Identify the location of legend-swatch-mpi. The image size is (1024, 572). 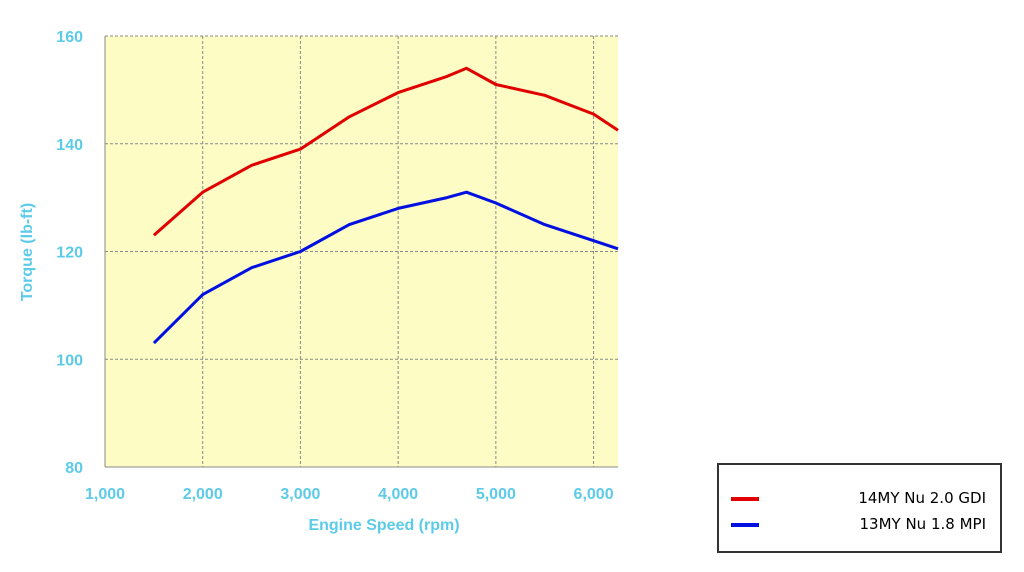
(745, 525).